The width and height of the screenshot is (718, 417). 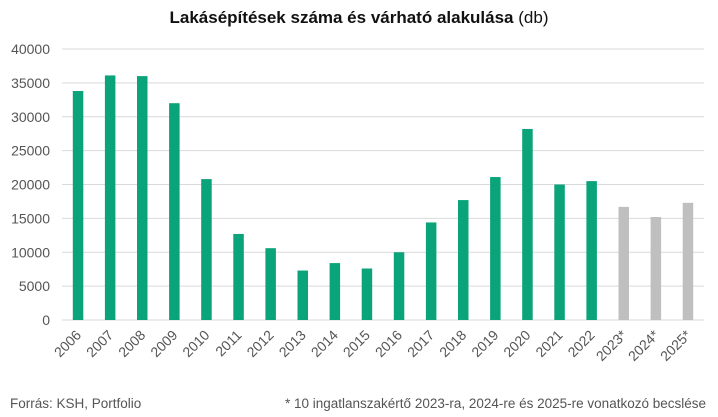 I want to click on bar-2019, so click(x=495, y=248).